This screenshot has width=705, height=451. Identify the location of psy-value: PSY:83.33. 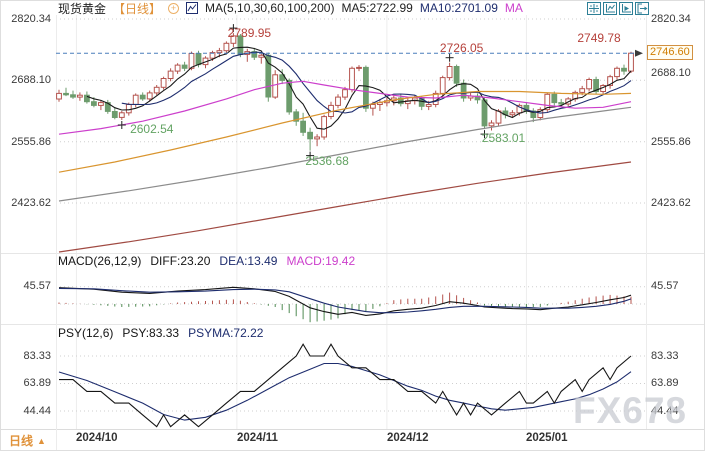
(151, 333).